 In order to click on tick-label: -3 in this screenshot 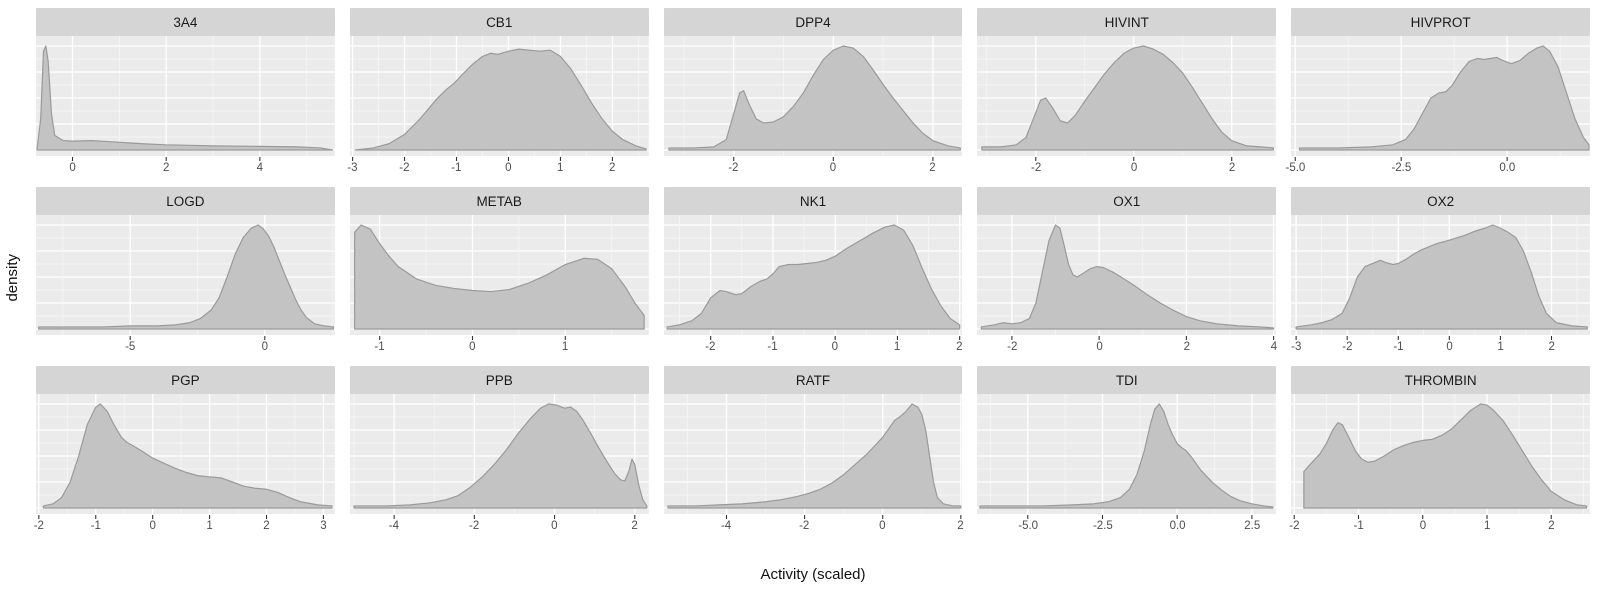, I will do `click(1296, 347)`.